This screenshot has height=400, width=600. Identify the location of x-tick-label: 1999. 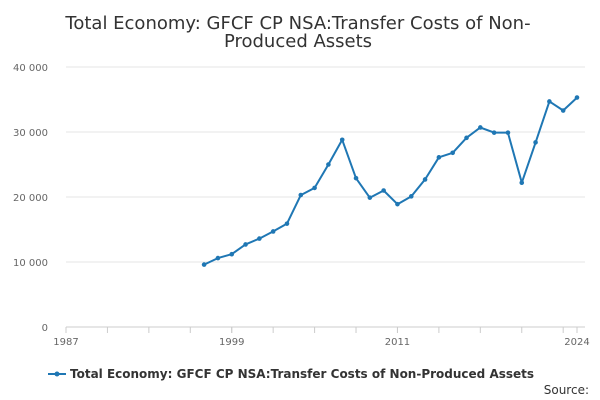
(231, 342).